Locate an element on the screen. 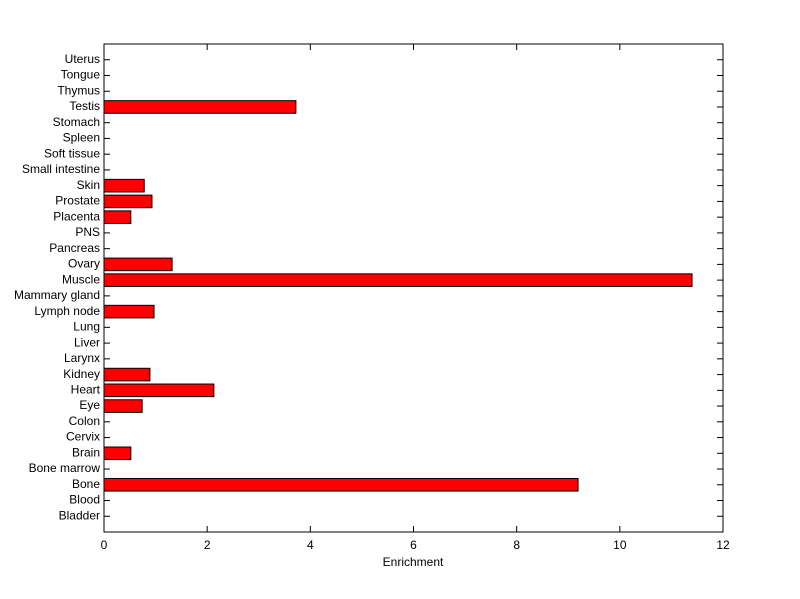 The image size is (800, 599). y-tick-label: Eye is located at coordinates (89, 405).